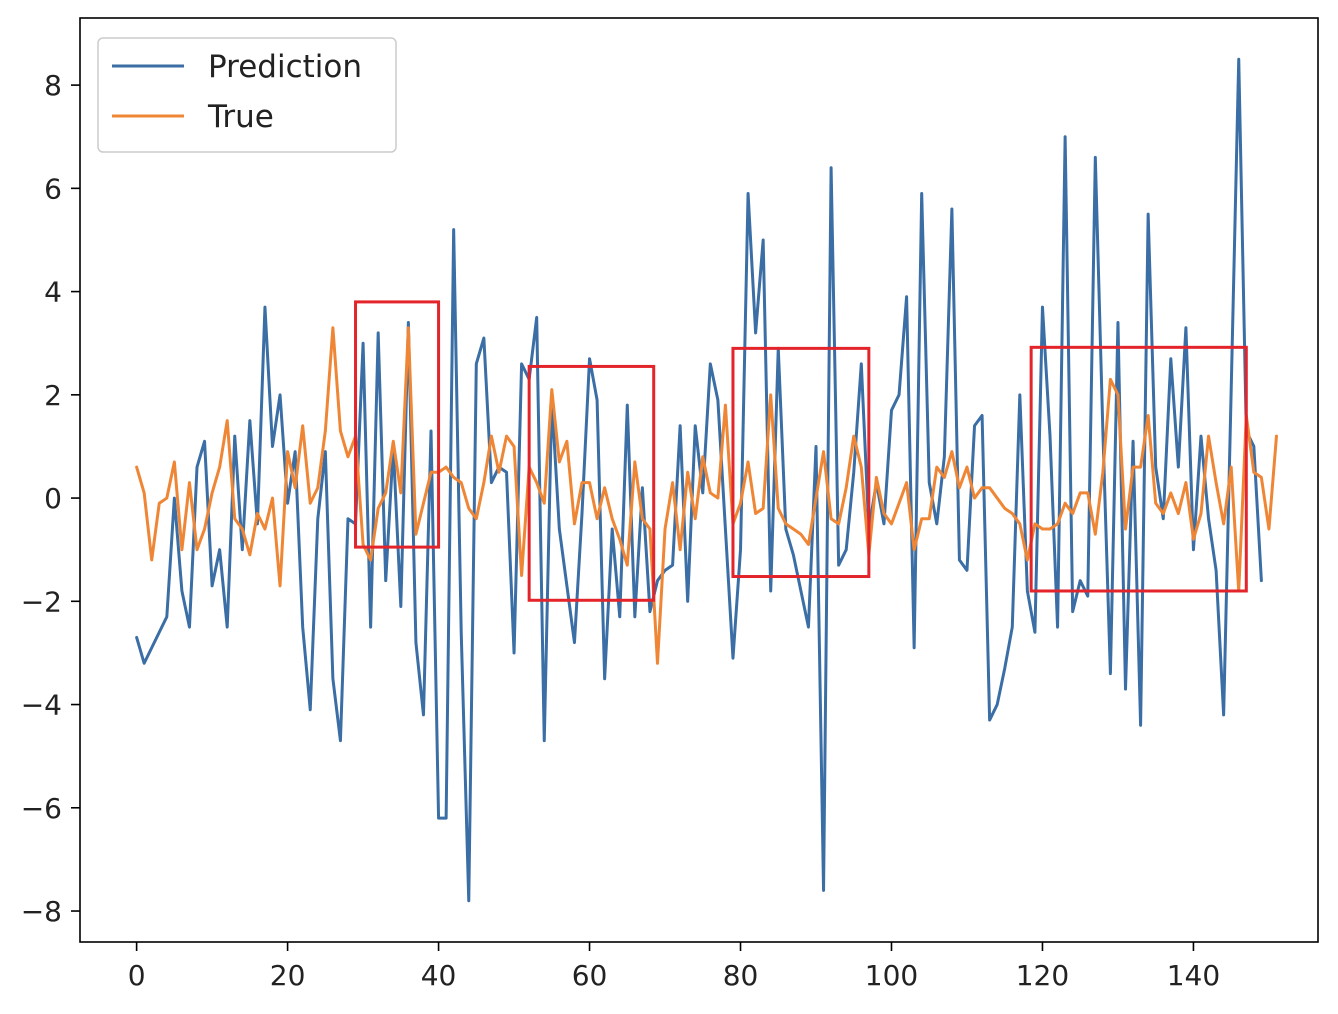 The width and height of the screenshot is (1338, 1014). What do you see at coordinates (1193, 975) in the screenshot?
I see `x-tick-label: 140` at bounding box center [1193, 975].